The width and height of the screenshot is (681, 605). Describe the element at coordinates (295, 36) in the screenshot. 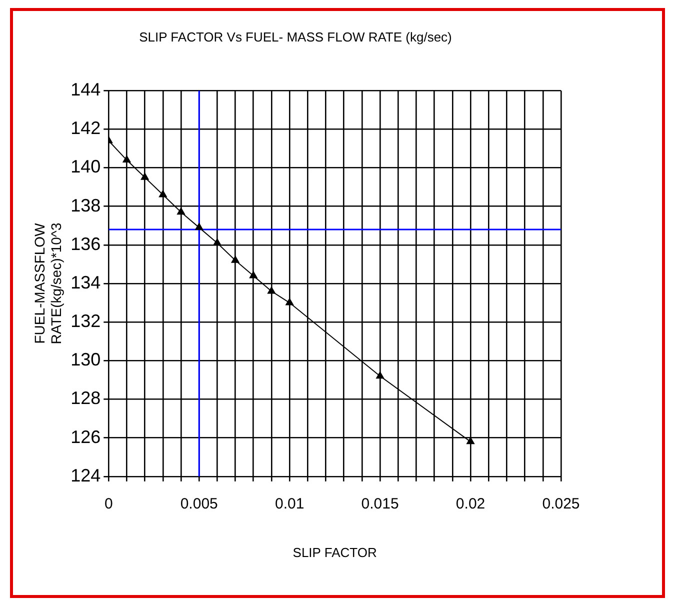

I see `chart-title: SLIP FACTOR Vs FUEL- MASS FLOW RATE (kg/sec)` at that location.